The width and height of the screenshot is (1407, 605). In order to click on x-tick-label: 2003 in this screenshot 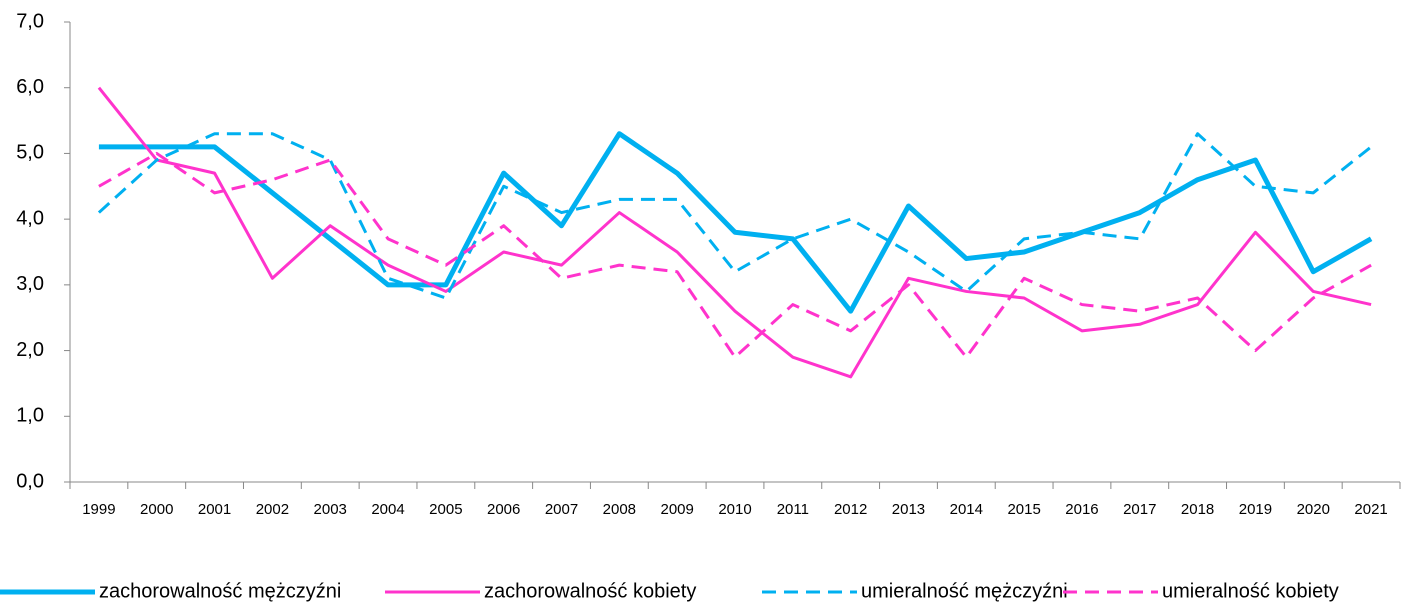, I will do `click(330, 509)`.